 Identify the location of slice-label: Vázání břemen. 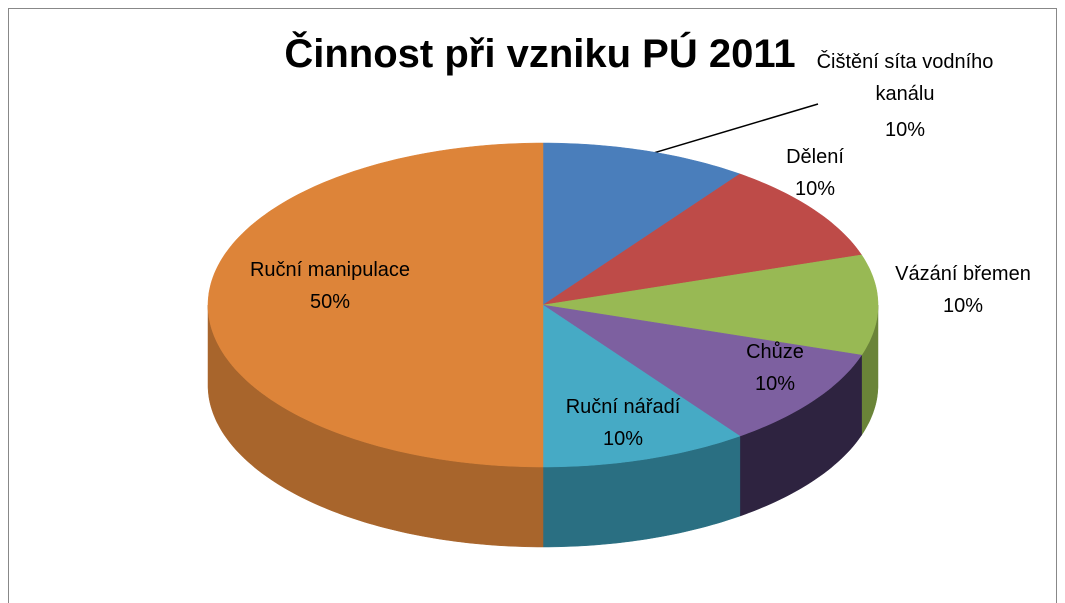
(963, 274).